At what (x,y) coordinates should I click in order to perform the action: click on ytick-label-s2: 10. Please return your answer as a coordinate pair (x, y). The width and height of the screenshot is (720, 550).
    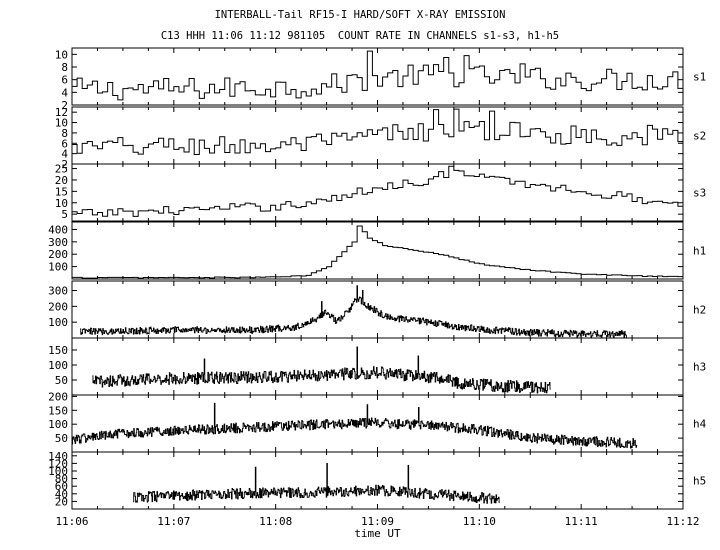
    Looking at the image, I should click on (61, 123).